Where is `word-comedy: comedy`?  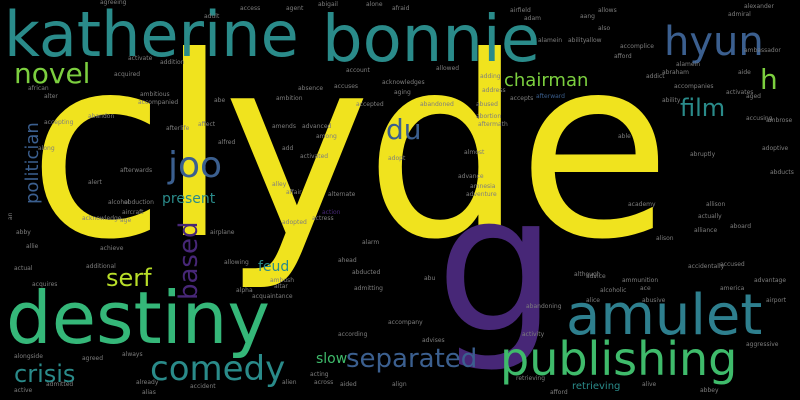
word-comedy: comedy is located at coordinates (218, 369).